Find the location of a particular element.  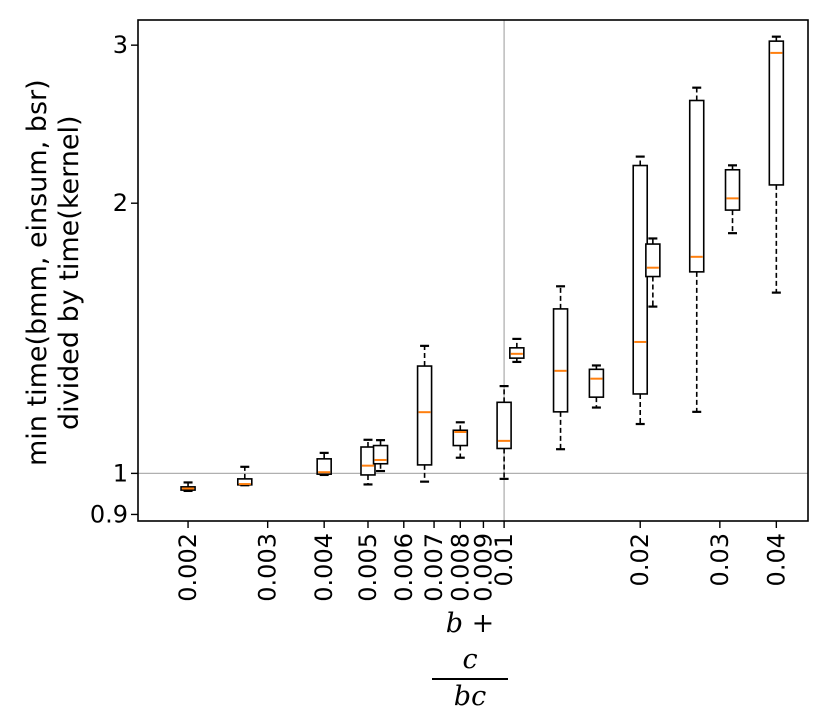

y-tick-label-0: 0.9 is located at coordinates (109, 514).